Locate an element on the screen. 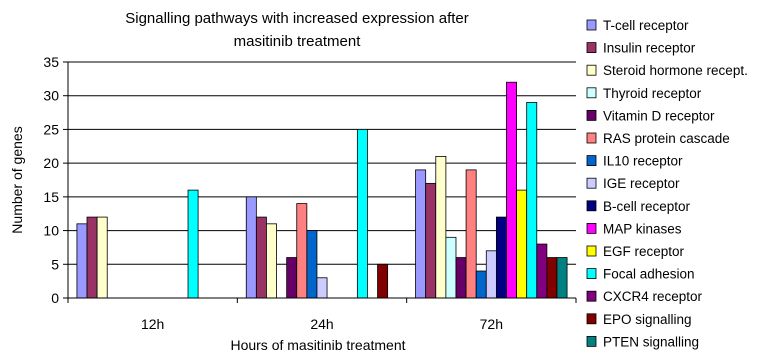 Image resolution: width=768 pixels, height=361 pixels. bar-il10-receptor-72h is located at coordinates (481, 284).